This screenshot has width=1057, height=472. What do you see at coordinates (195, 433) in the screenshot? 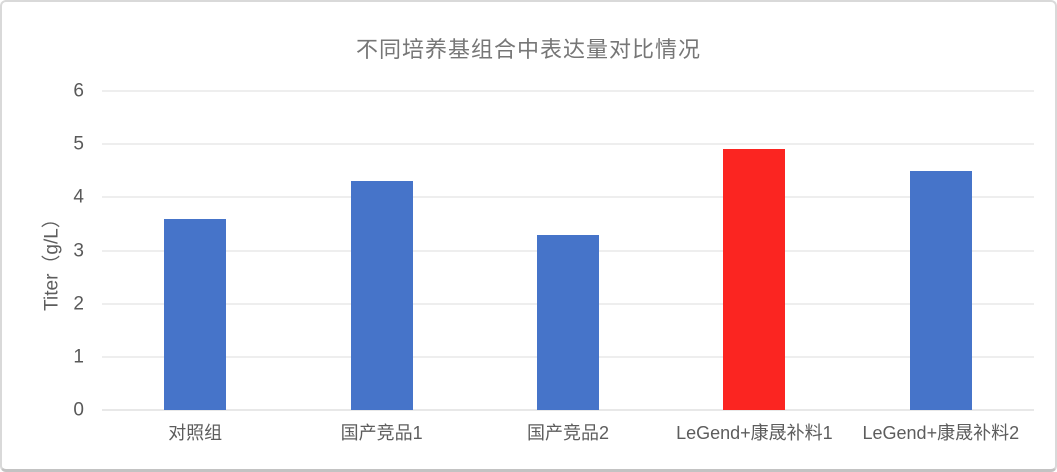
I see `x-axis-label-1: 对照组` at bounding box center [195, 433].